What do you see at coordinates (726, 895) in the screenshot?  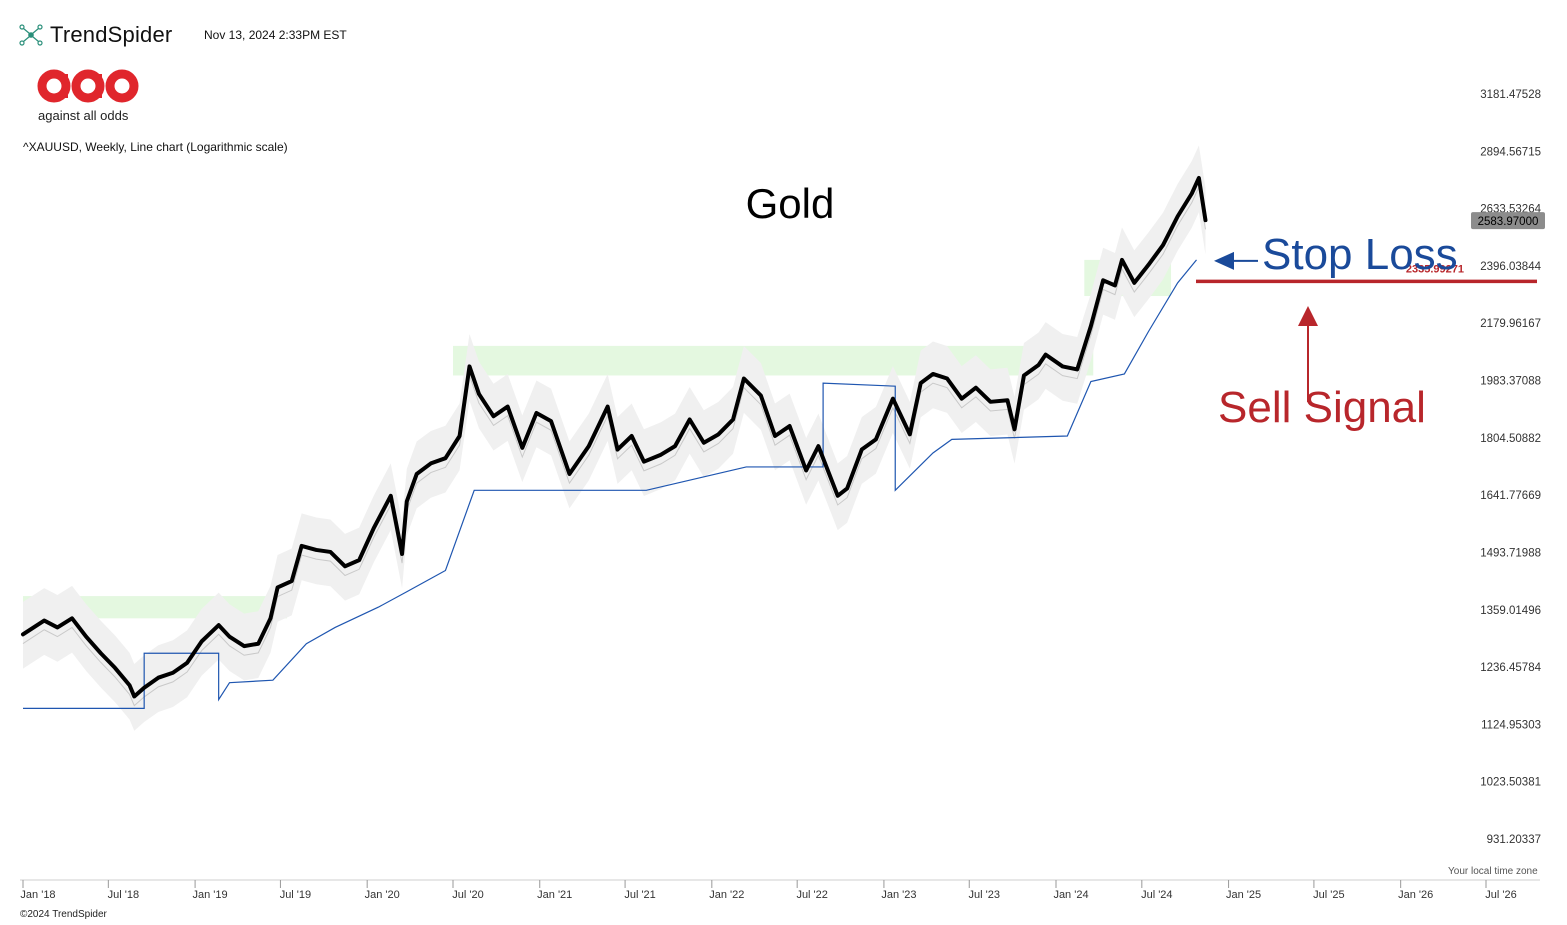 I see `x-tick-label: Jan '22` at bounding box center [726, 895].